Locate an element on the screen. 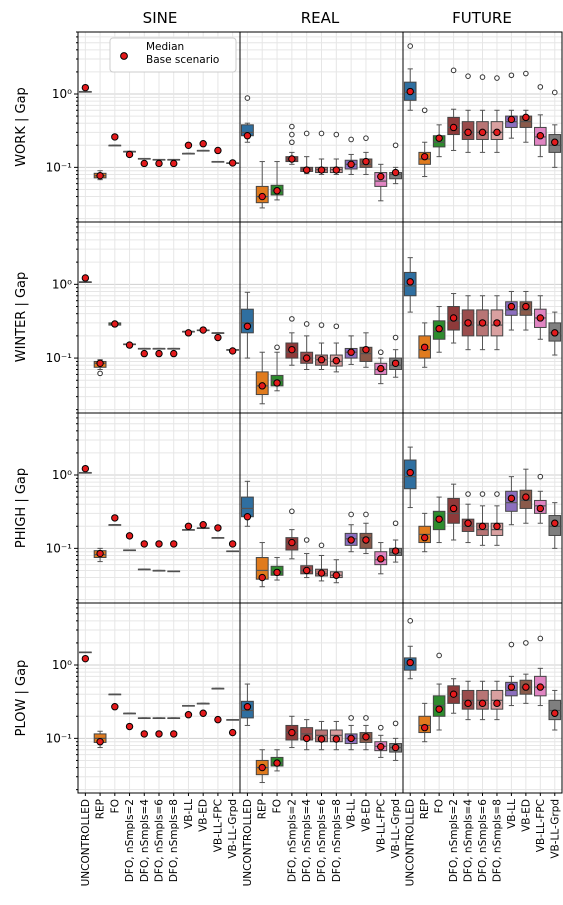  x-tick-label: DFO, nSmpls=2 is located at coordinates (454, 840).